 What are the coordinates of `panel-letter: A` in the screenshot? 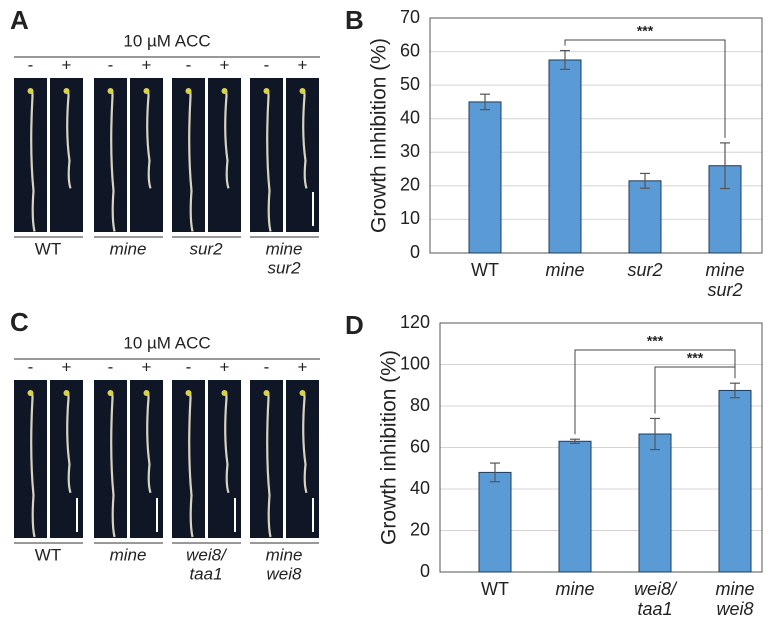 It's located at (19, 20).